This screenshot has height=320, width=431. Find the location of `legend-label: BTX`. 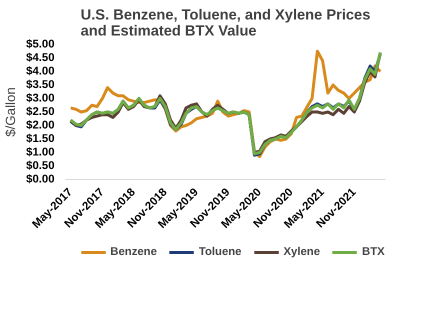

legend-label: BTX is located at coordinates (373, 252).